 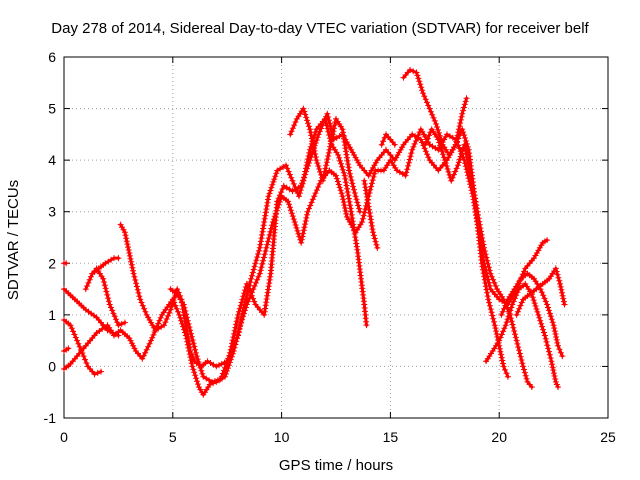 What do you see at coordinates (52, 109) in the screenshot?
I see `y-tick-label: 5` at bounding box center [52, 109].